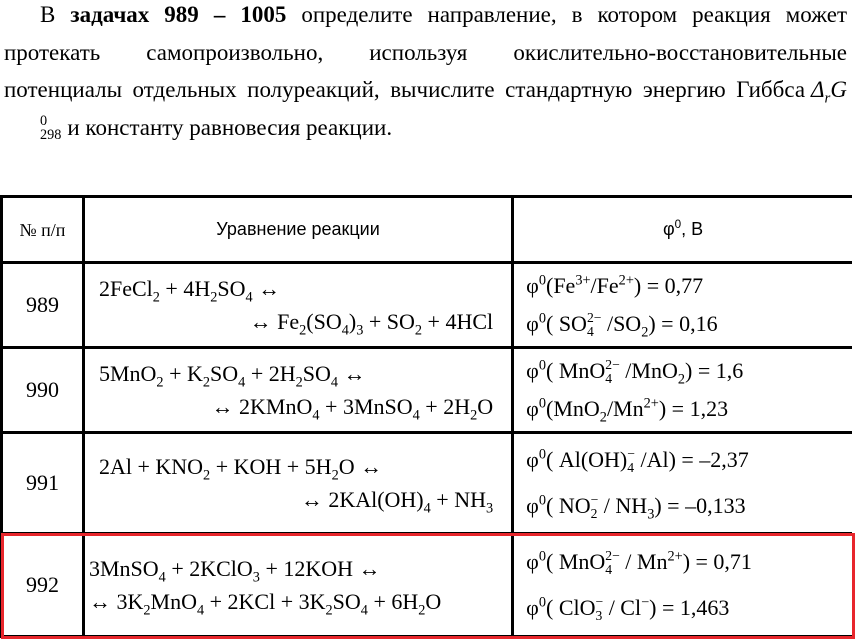 The height and width of the screenshot is (641, 856). I want to click on intro-text-end: и константу равновесия реакции., so click(230, 127).